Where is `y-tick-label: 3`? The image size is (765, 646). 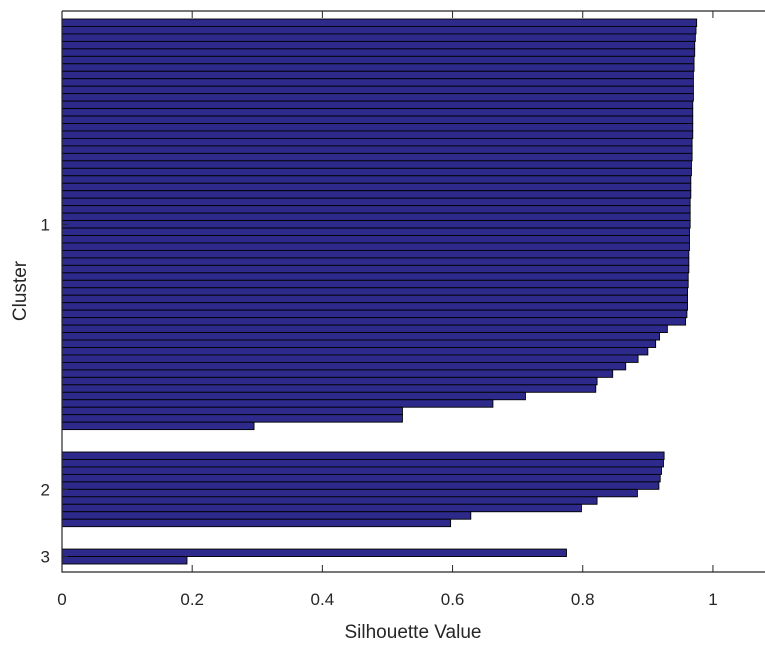
y-tick-label: 3 is located at coordinates (45, 557).